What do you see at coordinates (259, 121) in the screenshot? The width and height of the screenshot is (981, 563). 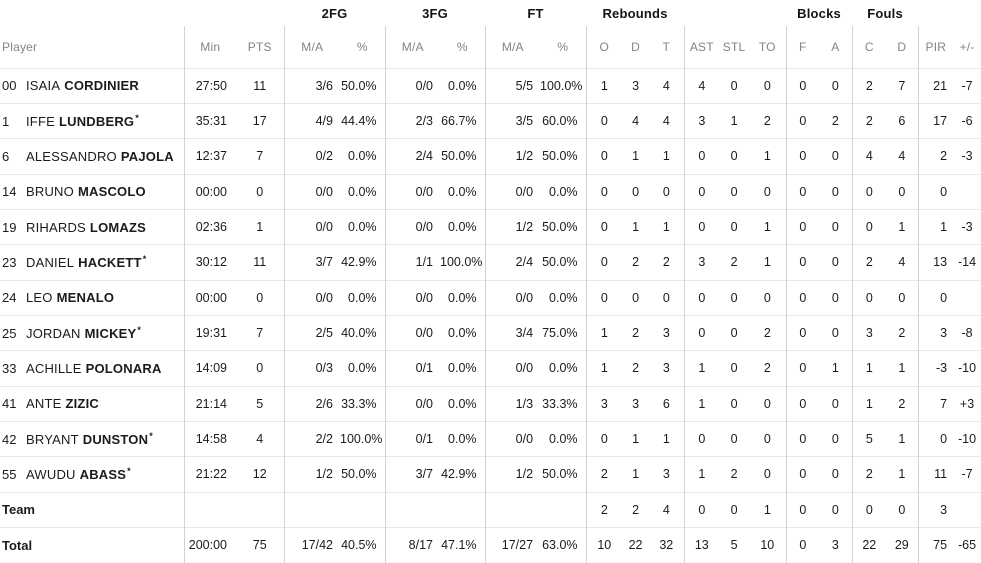 I see `cell-pts: 17` at bounding box center [259, 121].